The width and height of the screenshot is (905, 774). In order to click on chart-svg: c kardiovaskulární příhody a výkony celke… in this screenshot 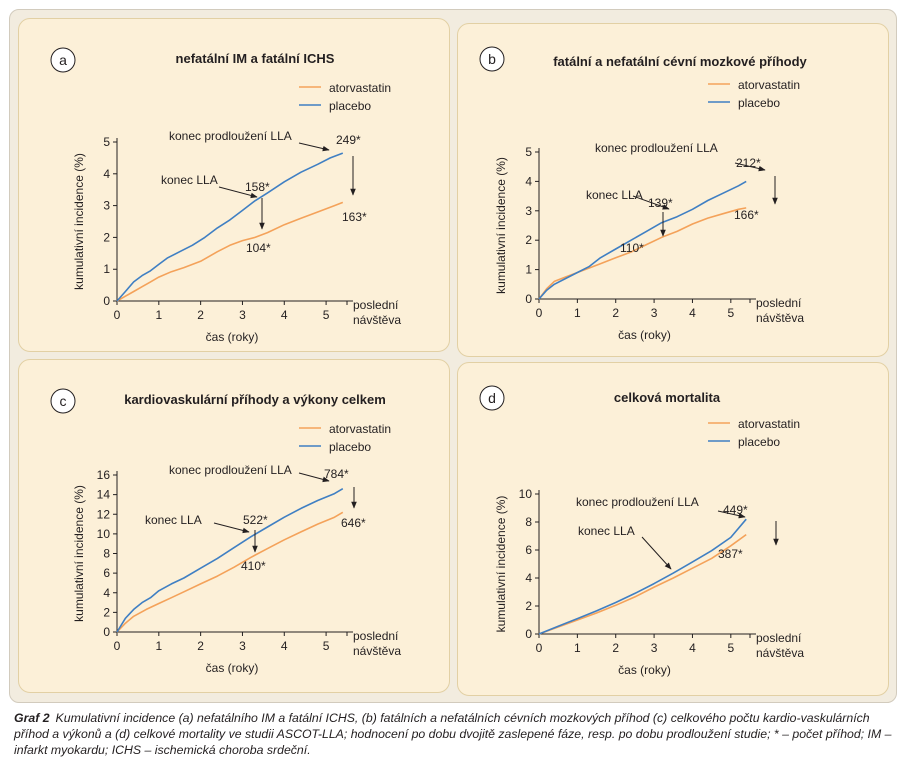, I will do `click(225, 531)`.